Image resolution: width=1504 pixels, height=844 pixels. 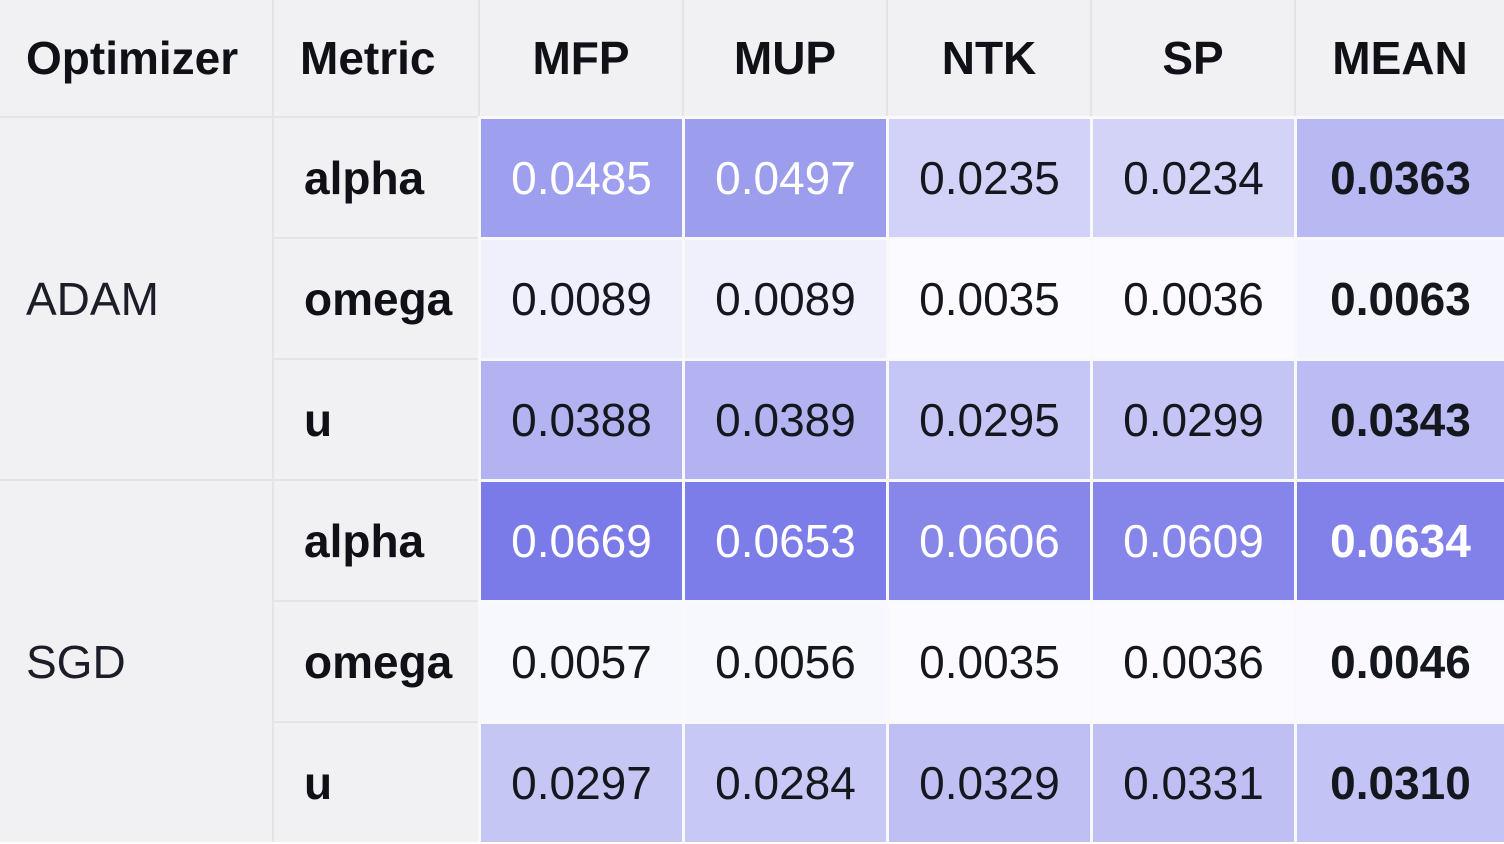 I want to click on heat-cell-sgd-omega-sp: 0.0036, so click(x=1192, y=660).